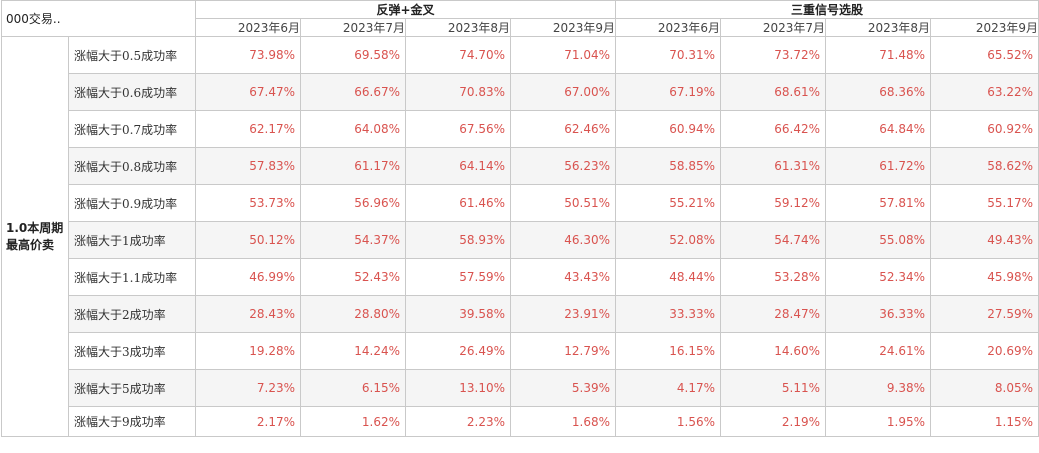 This screenshot has height=453, width=1039. Describe the element at coordinates (132, 166) in the screenshot. I see `row-label: 涨幅大于0.8成功率` at that location.